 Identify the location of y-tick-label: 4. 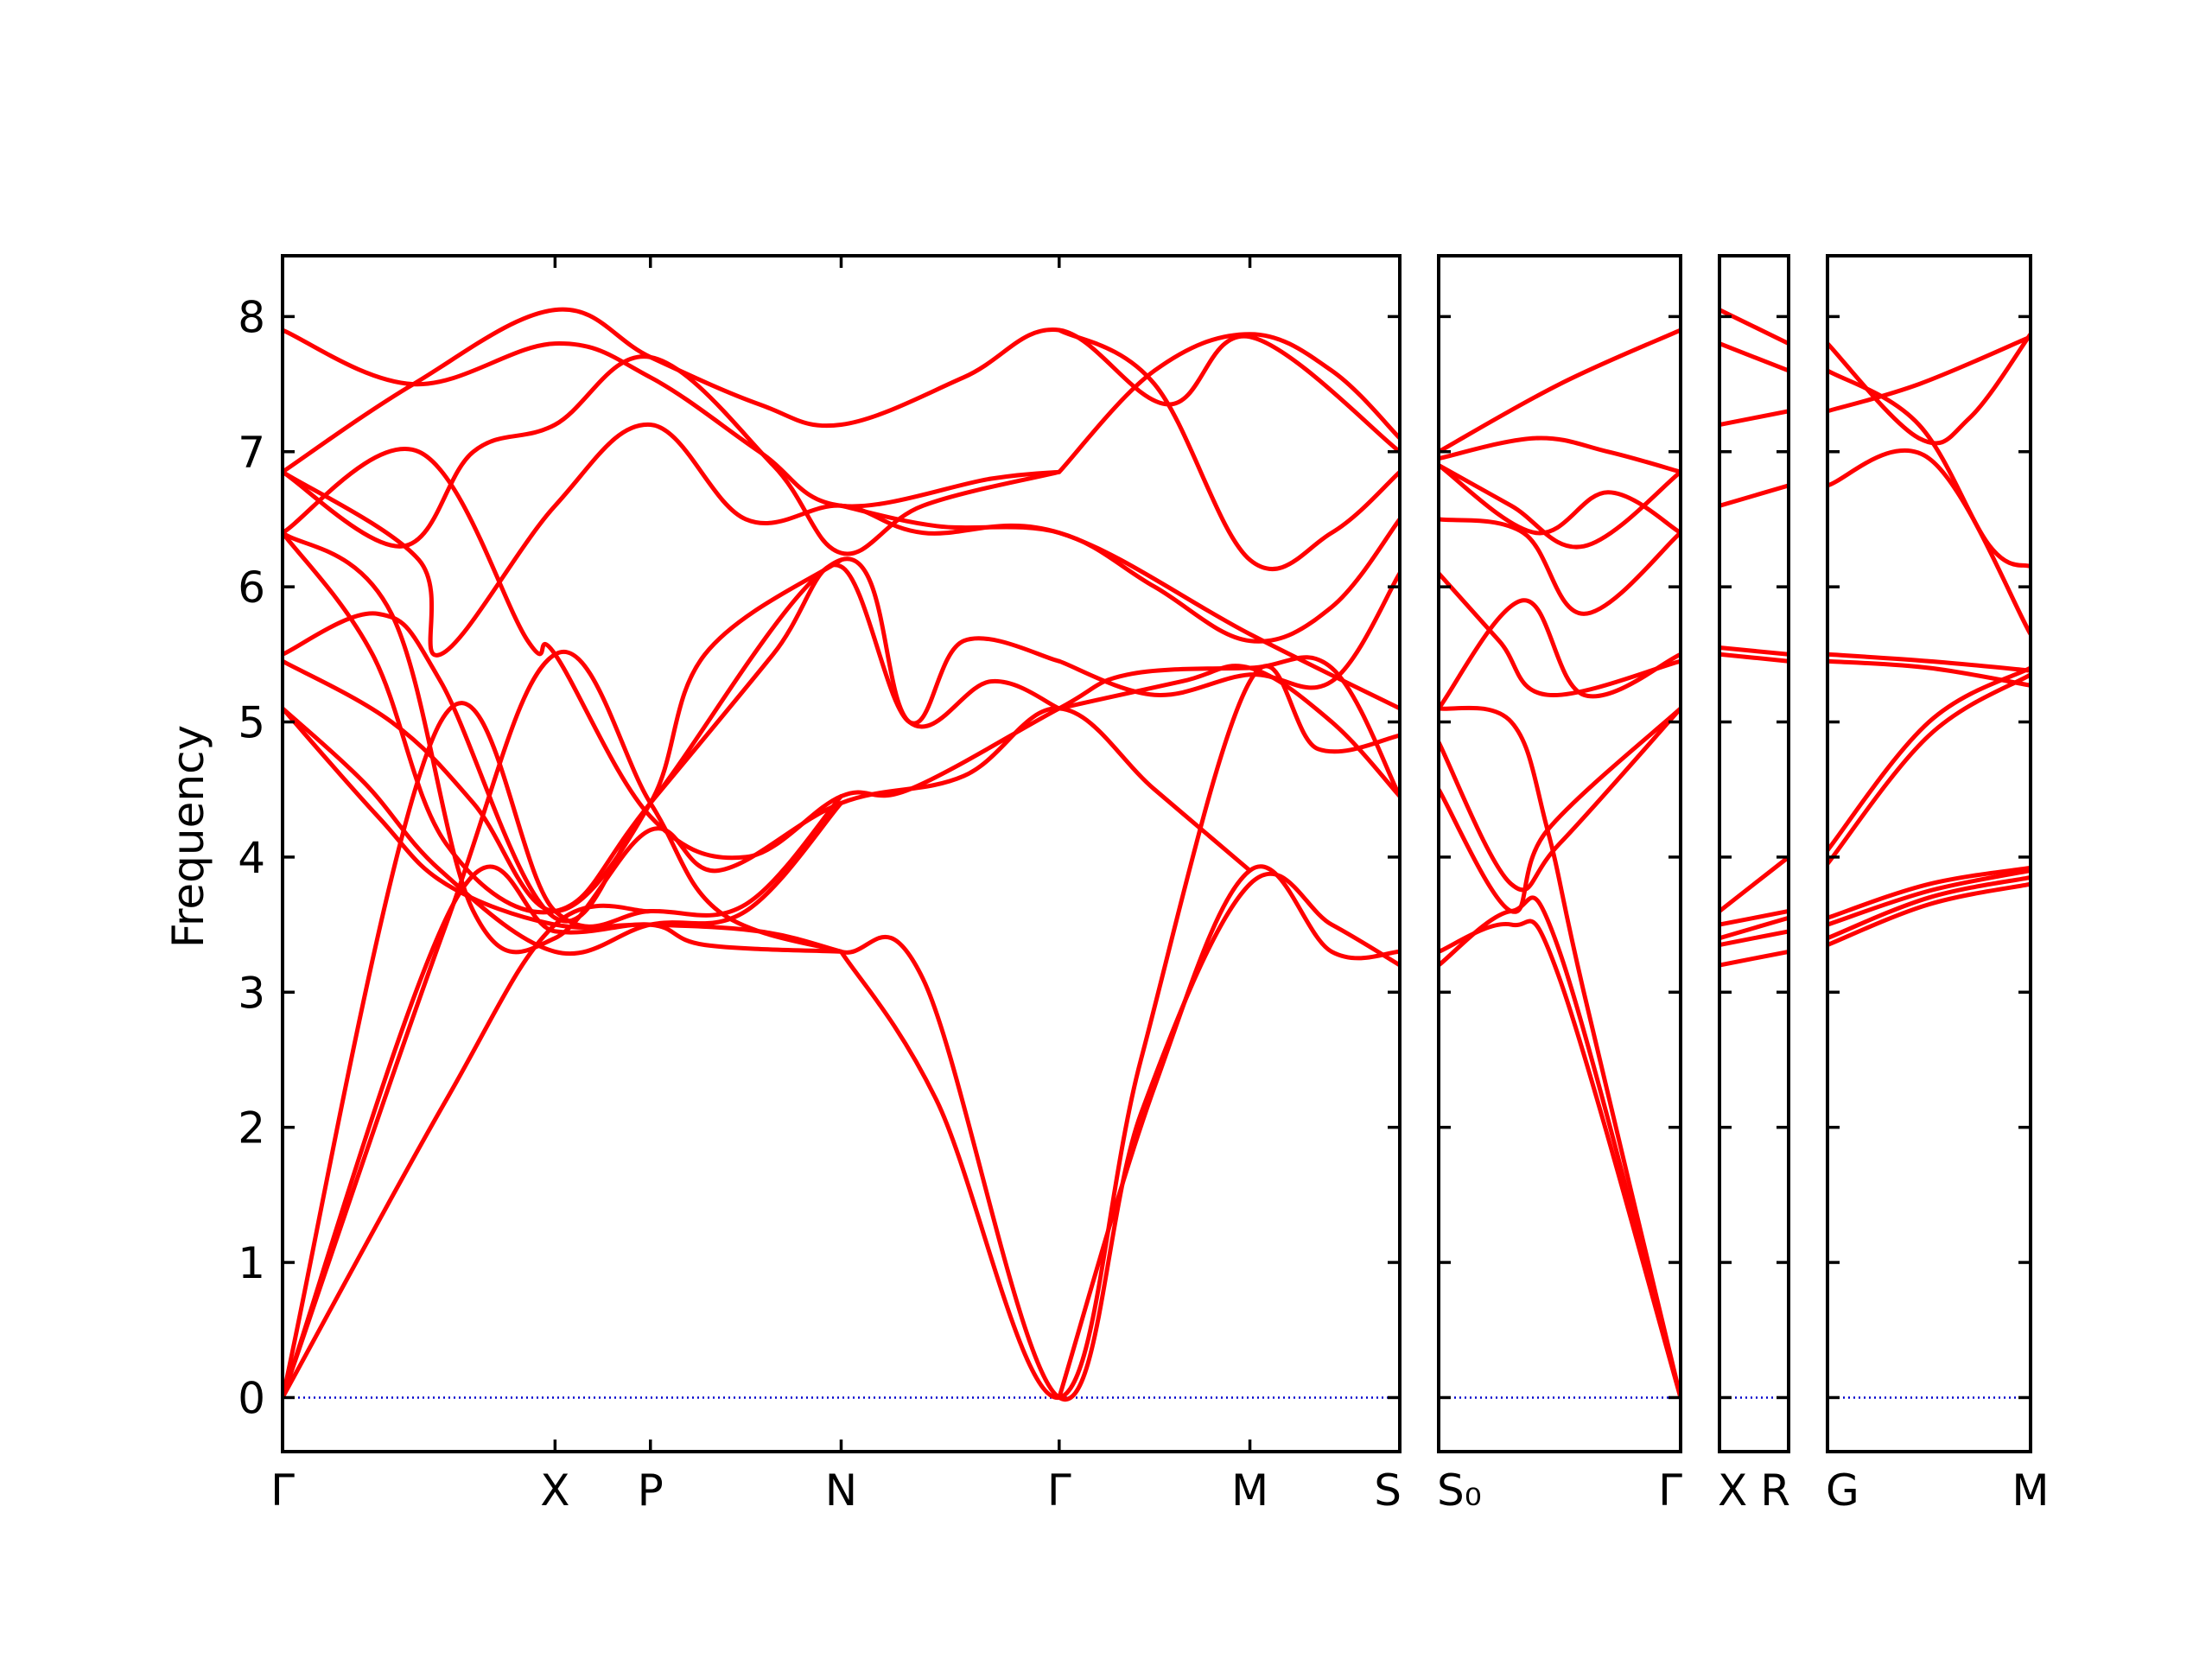
(251, 858).